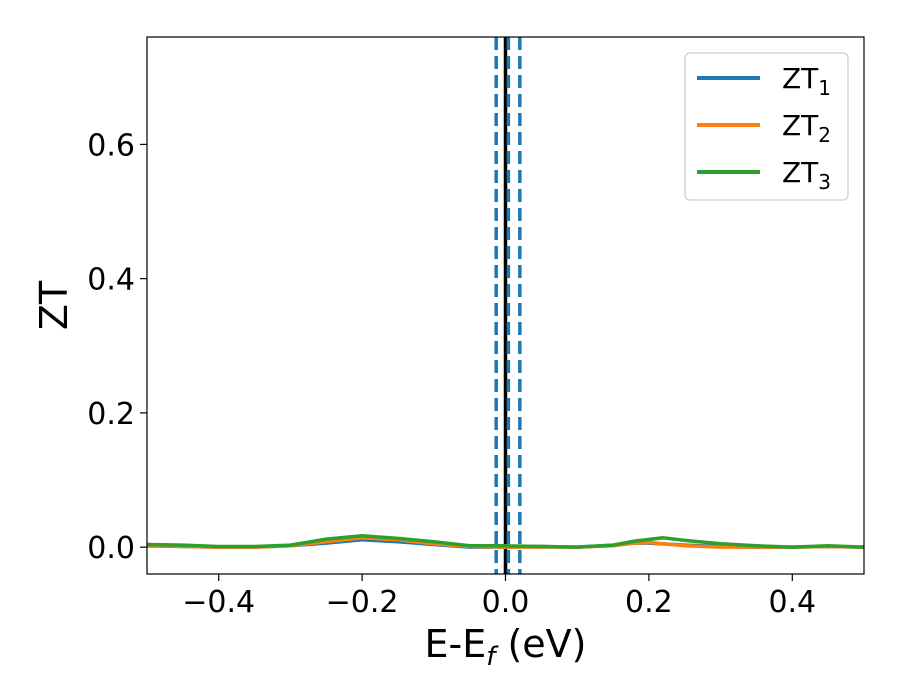 Image resolution: width=900 pixels, height=700 pixels. Describe the element at coordinates (111, 145) in the screenshot. I see `y-tick-label: 0.6` at that location.